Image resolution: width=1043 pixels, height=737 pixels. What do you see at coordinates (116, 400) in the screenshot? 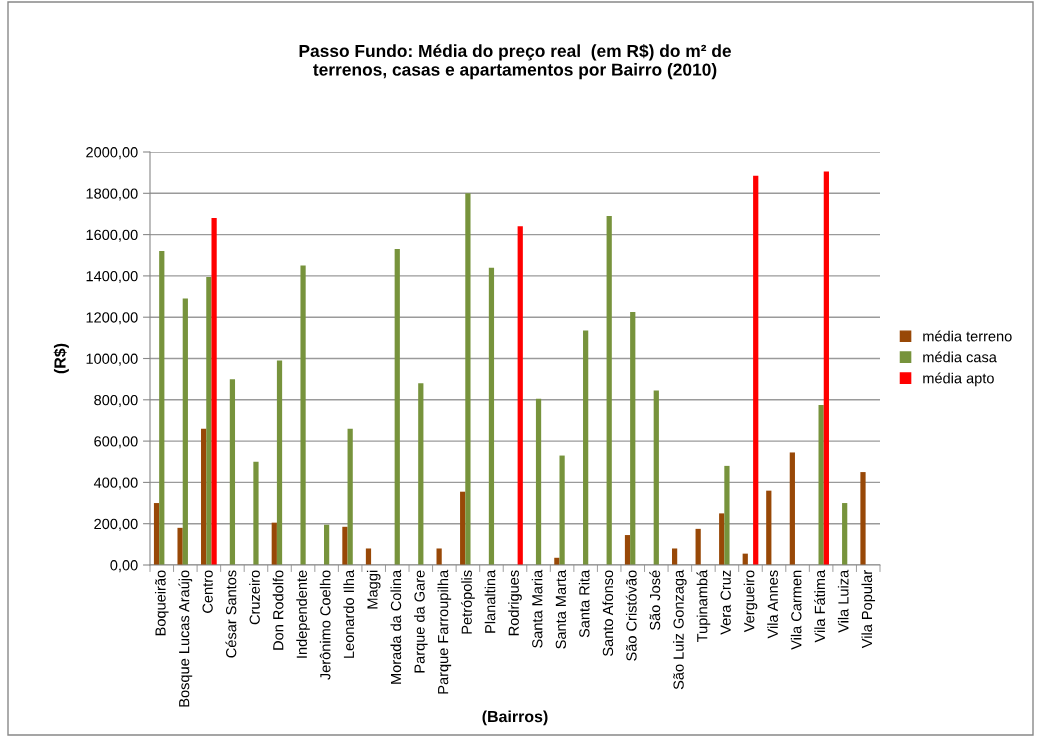
I see `y-tick-label: 800,00` at bounding box center [116, 400].